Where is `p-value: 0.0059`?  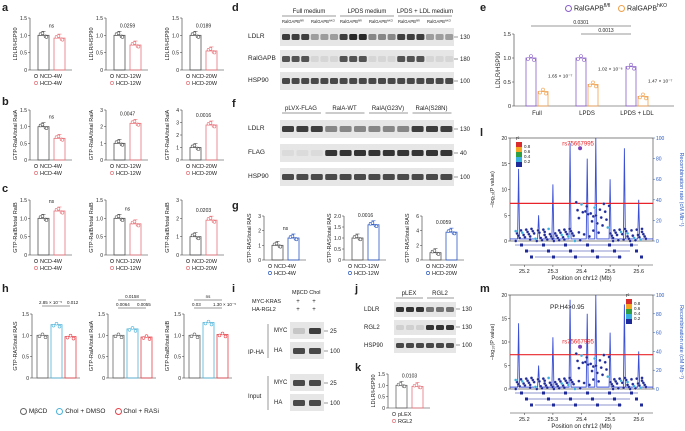 p-value: 0.0059 is located at coordinates (444, 223).